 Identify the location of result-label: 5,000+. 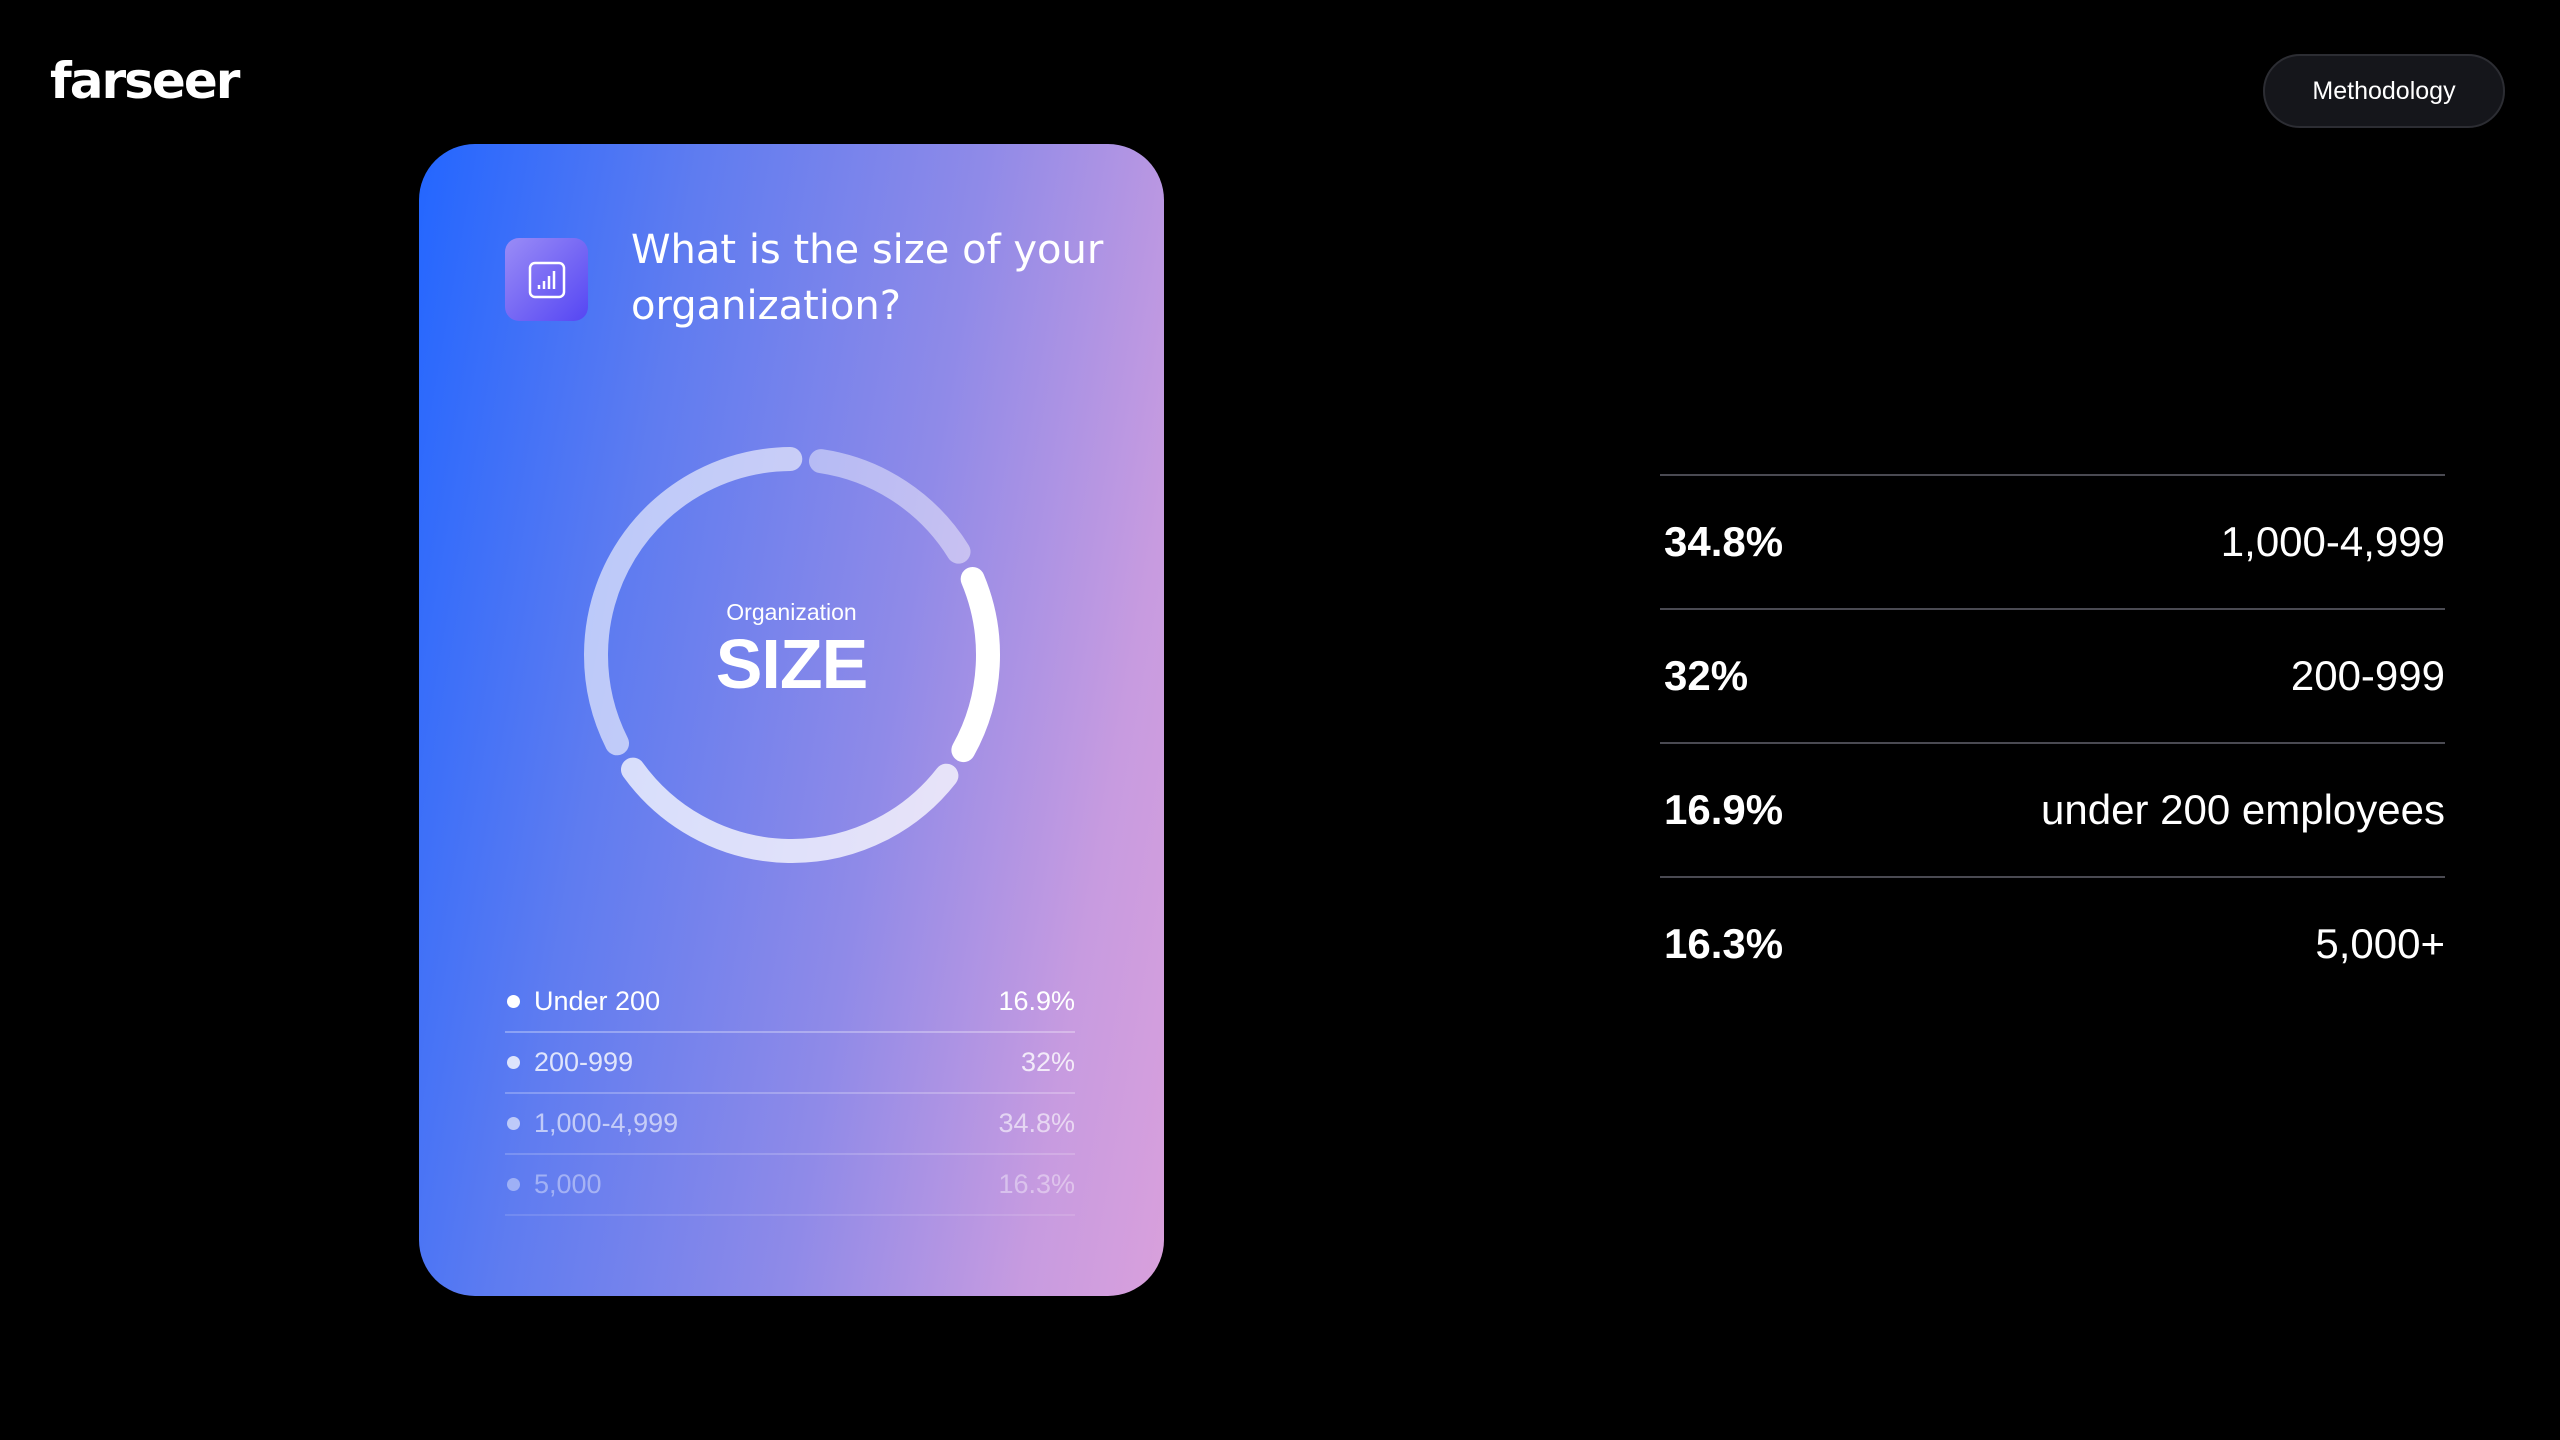
(2380, 943).